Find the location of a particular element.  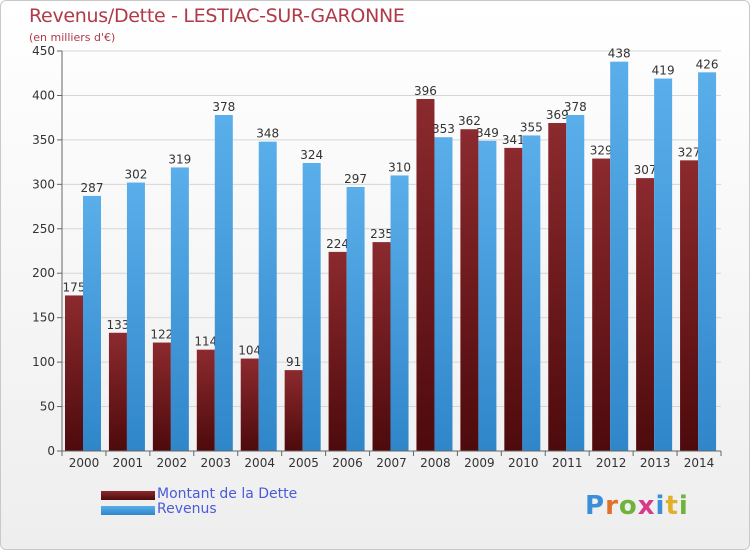

proxiti-logo: Proxiti is located at coordinates (637, 506).